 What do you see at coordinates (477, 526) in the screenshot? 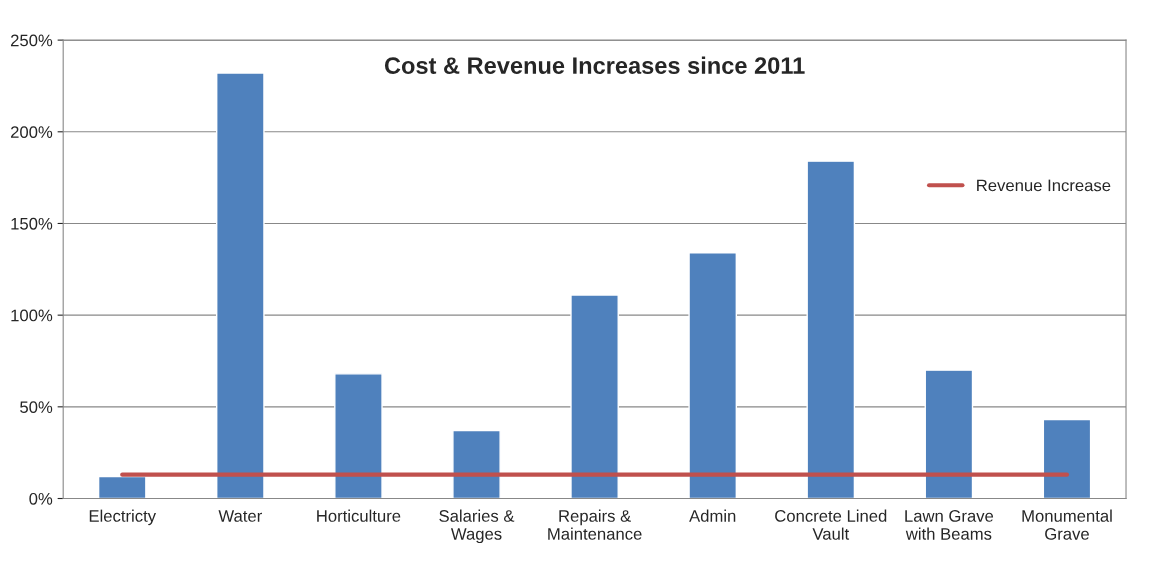
I see `x-tick-label: Salaries & Wages` at bounding box center [477, 526].